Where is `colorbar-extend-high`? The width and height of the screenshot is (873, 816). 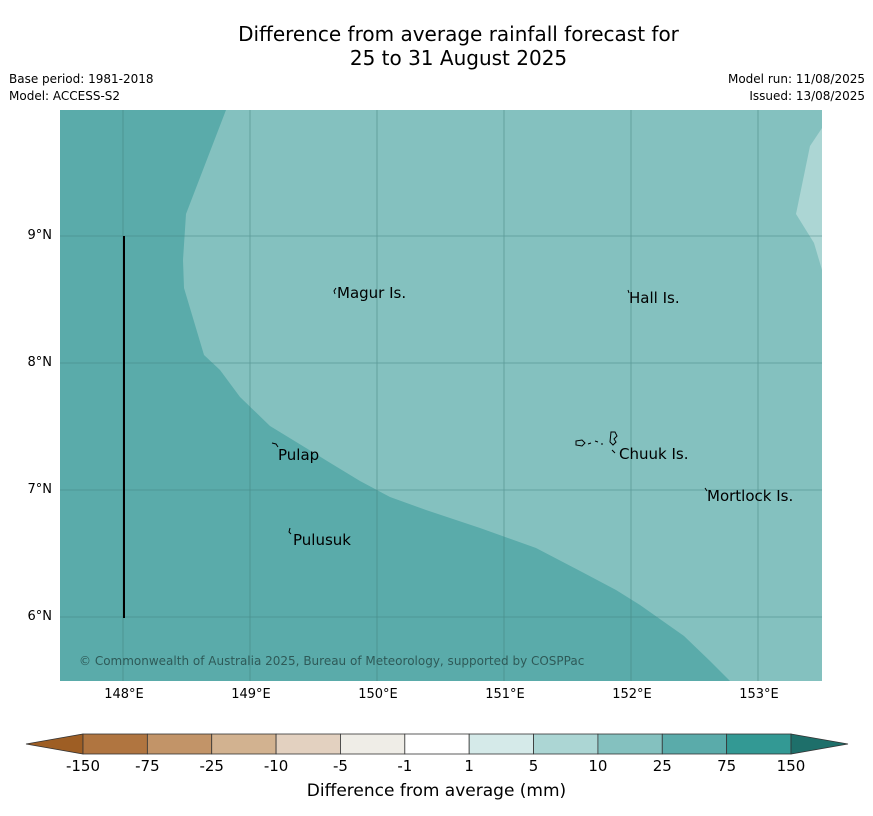
colorbar-extend-high is located at coordinates (819, 744).